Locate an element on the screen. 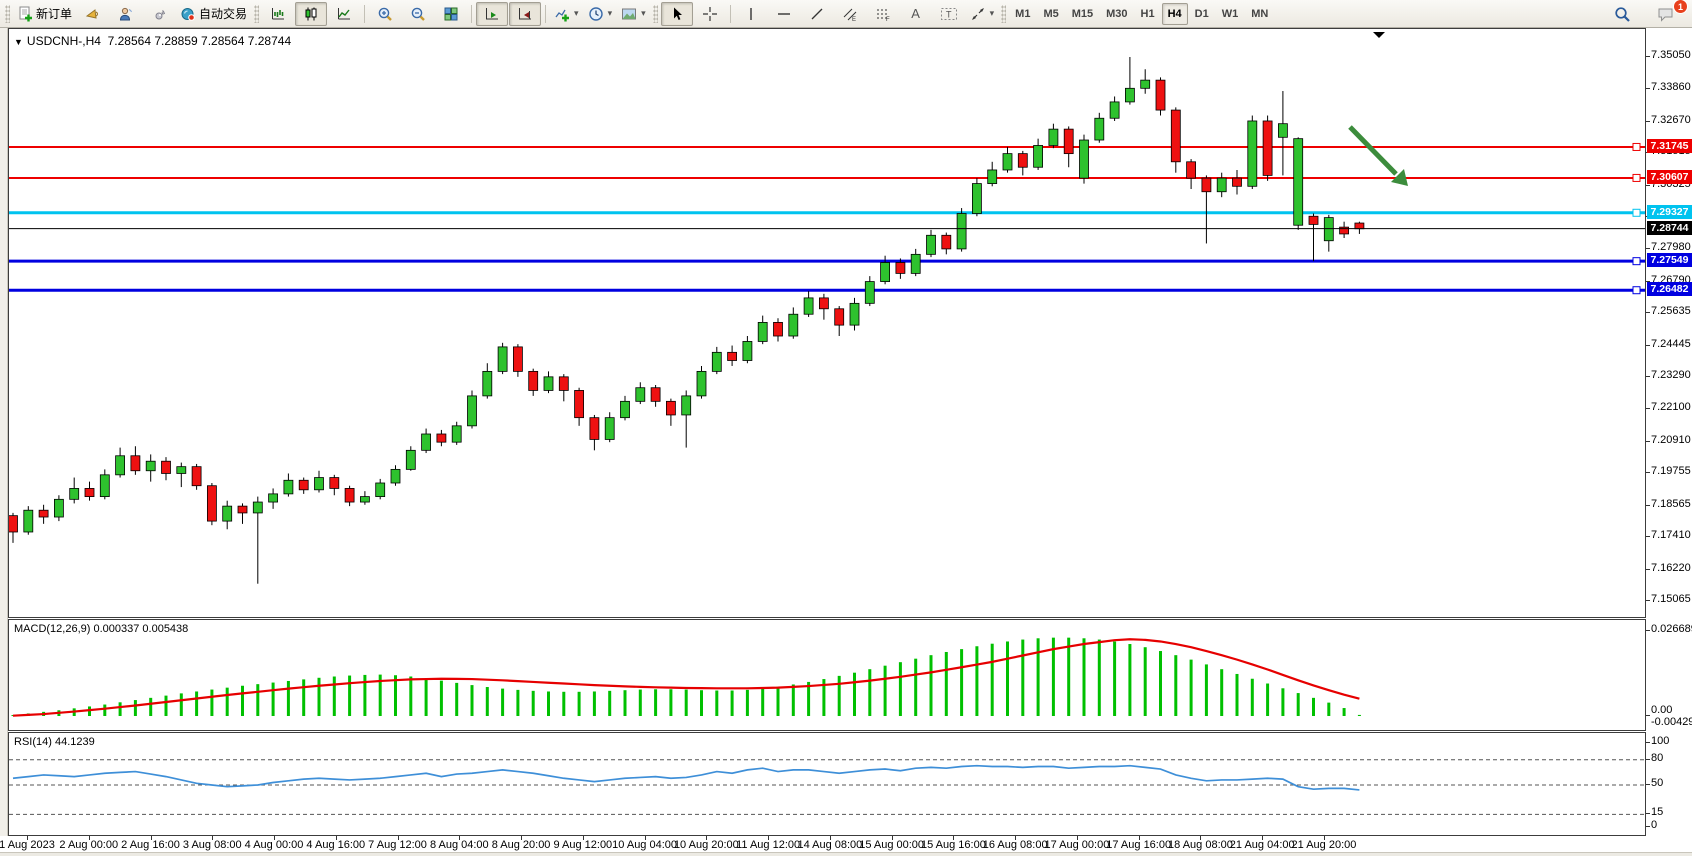 The width and height of the screenshot is (1692, 856). trendline-tool-button is located at coordinates (817, 14).